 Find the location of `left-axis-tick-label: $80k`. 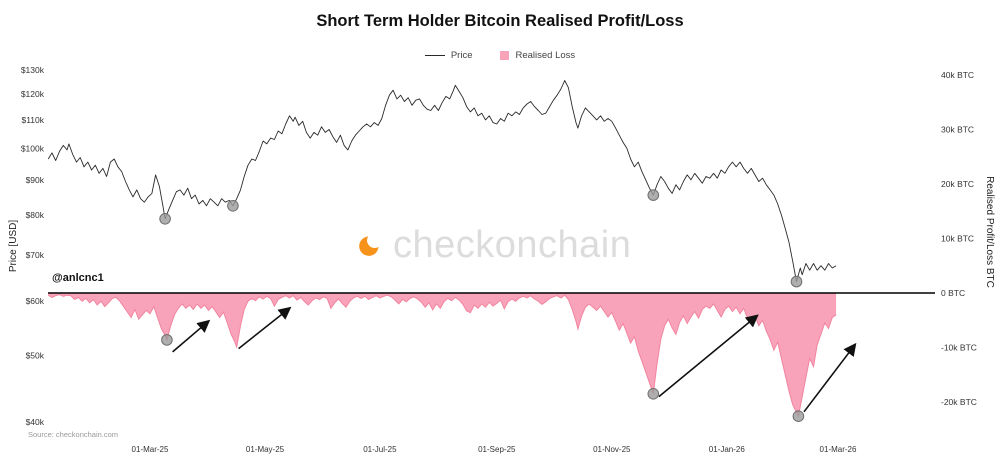

left-axis-tick-label: $80k is located at coordinates (35, 215).